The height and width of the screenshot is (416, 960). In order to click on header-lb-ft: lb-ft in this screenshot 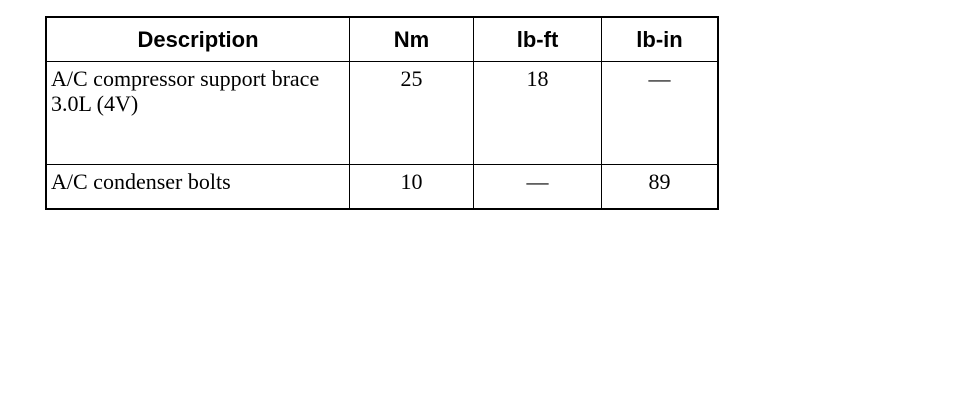, I will do `click(537, 39)`.